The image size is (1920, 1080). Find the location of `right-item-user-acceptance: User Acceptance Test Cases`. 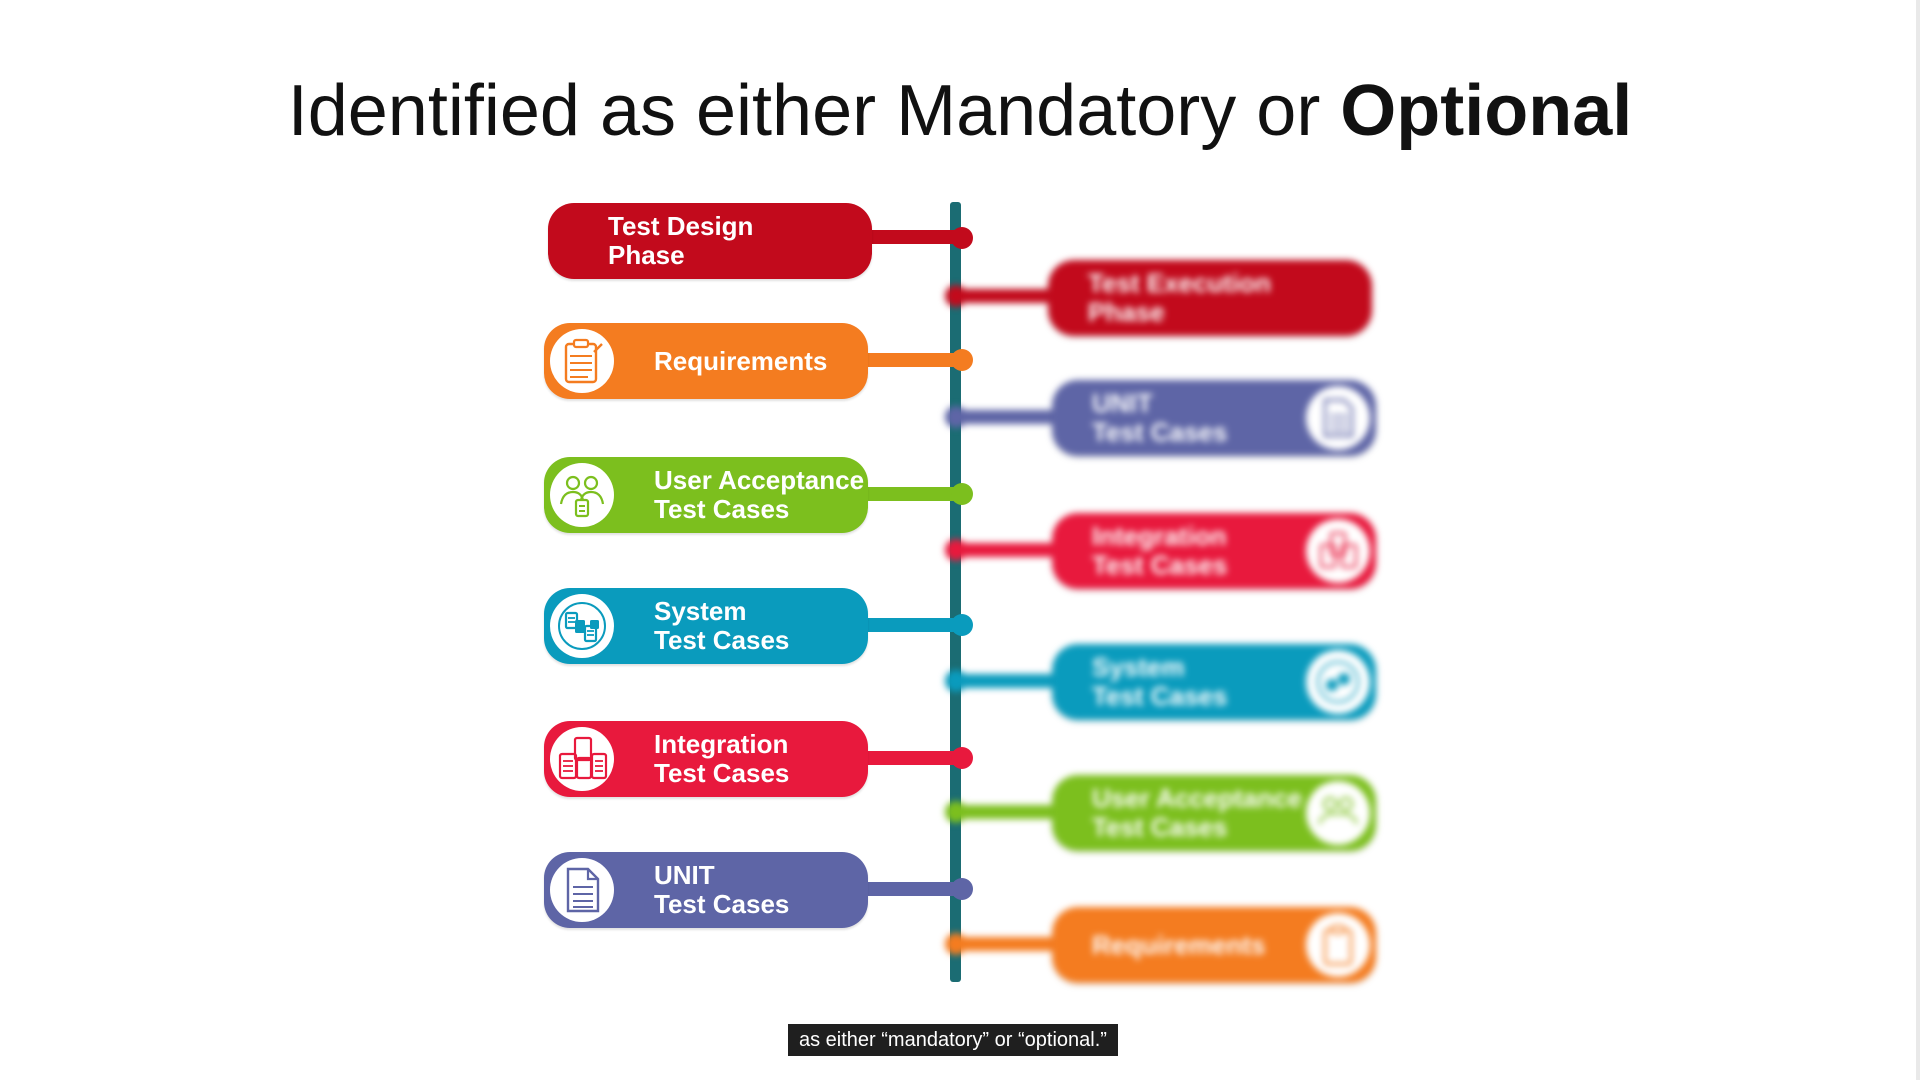

right-item-user-acceptance: User Acceptance Test Cases is located at coordinates (1214, 813).